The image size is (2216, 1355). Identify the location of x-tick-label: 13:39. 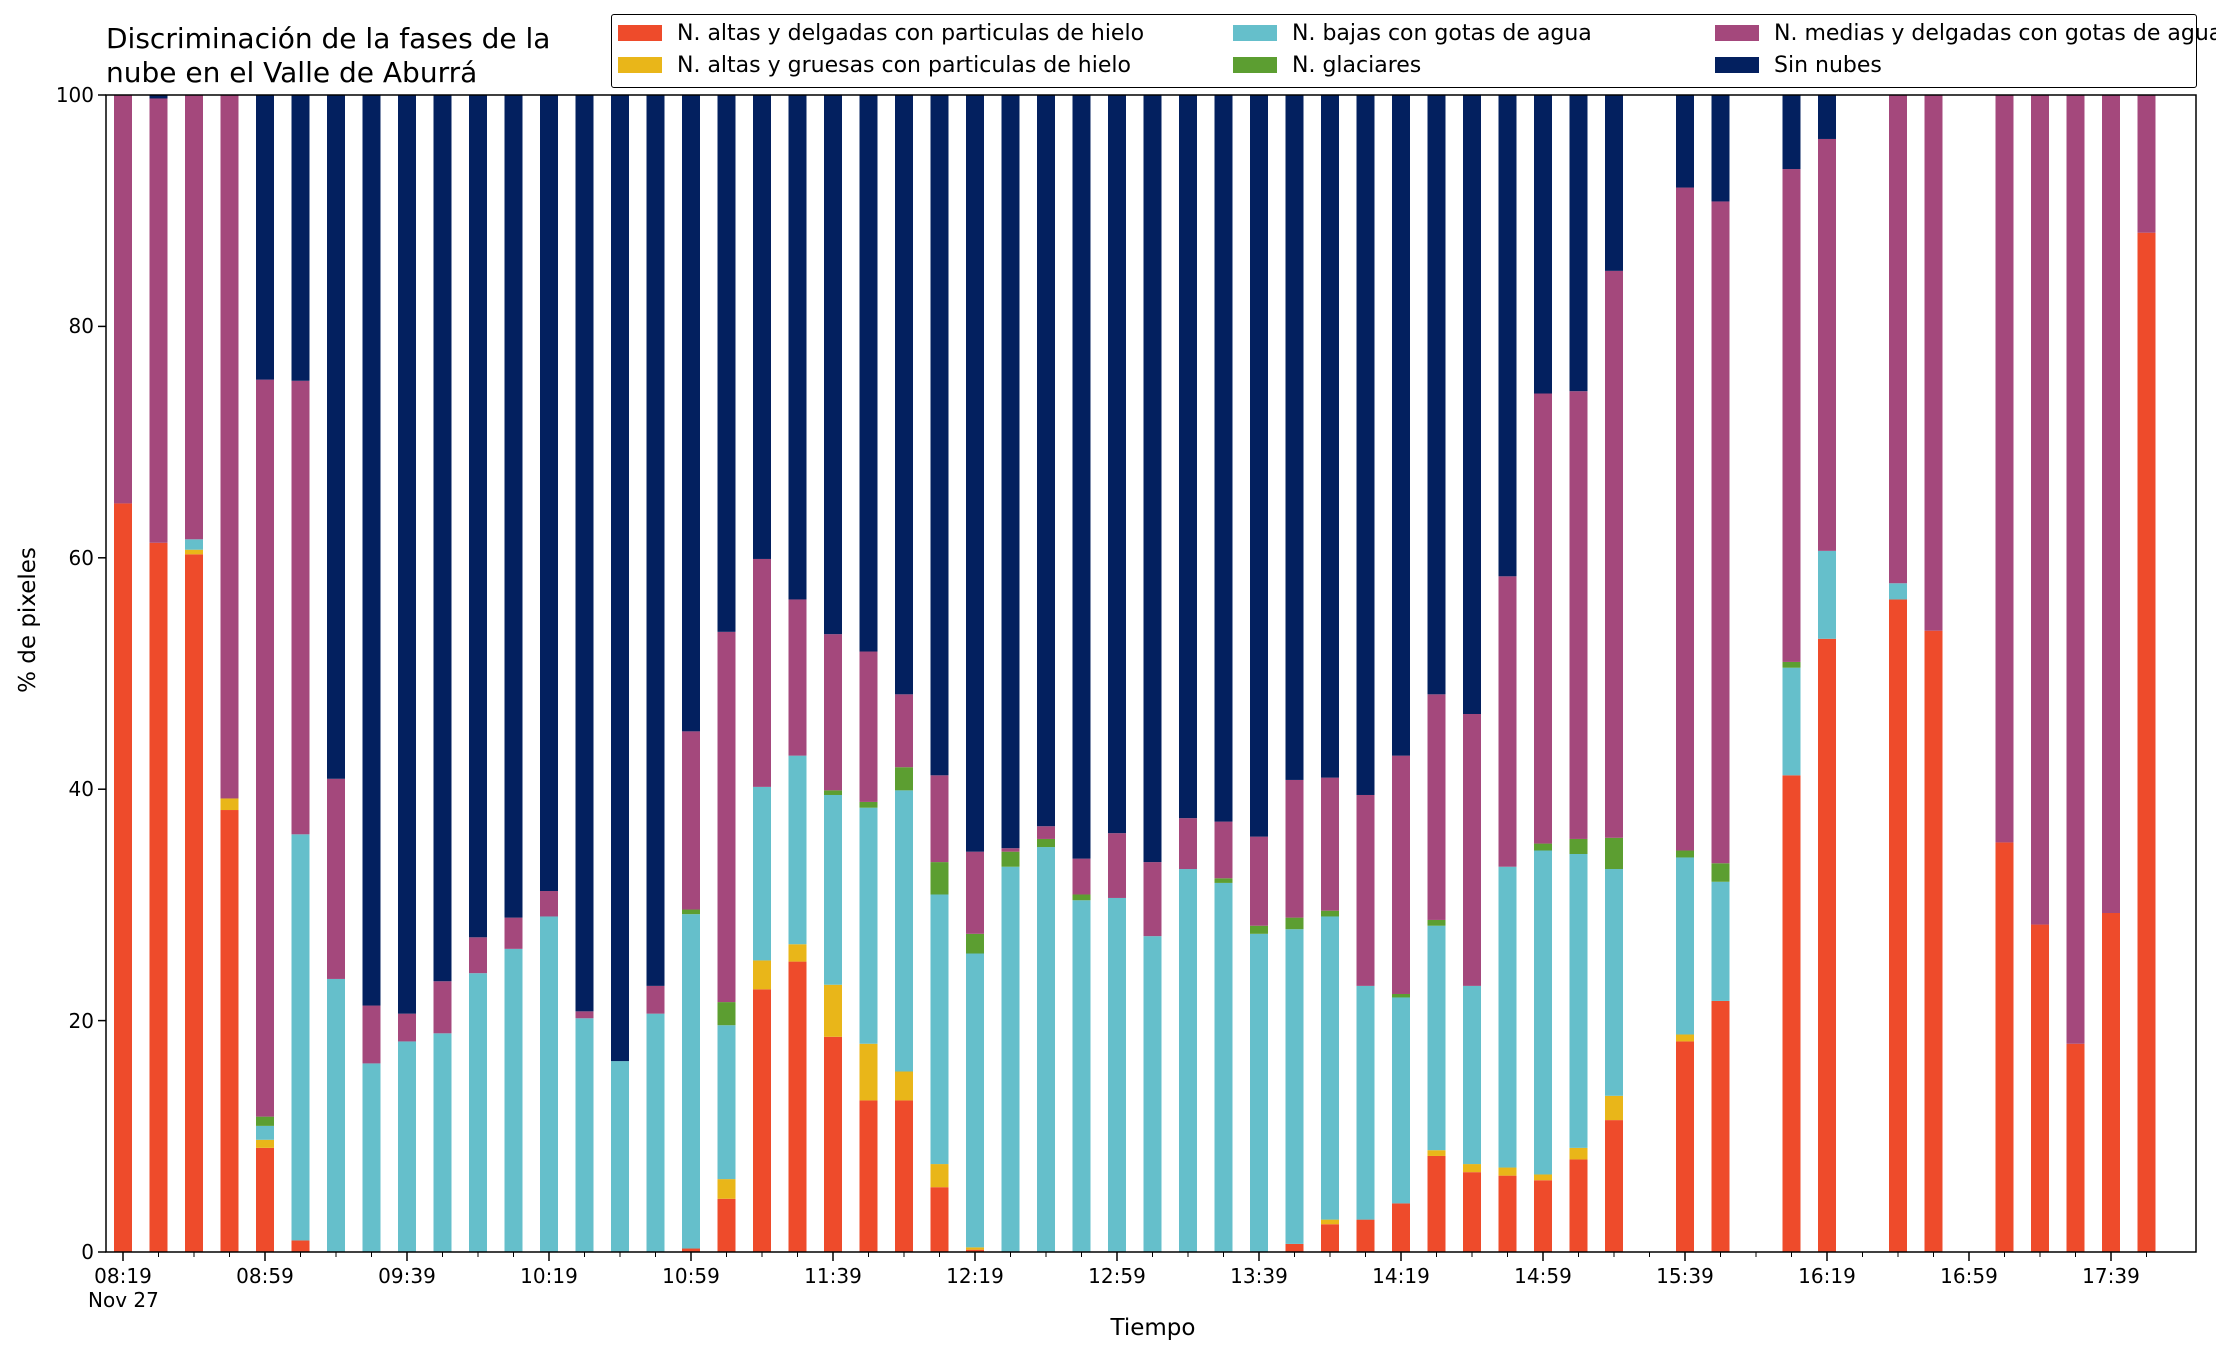
(1259, 1276).